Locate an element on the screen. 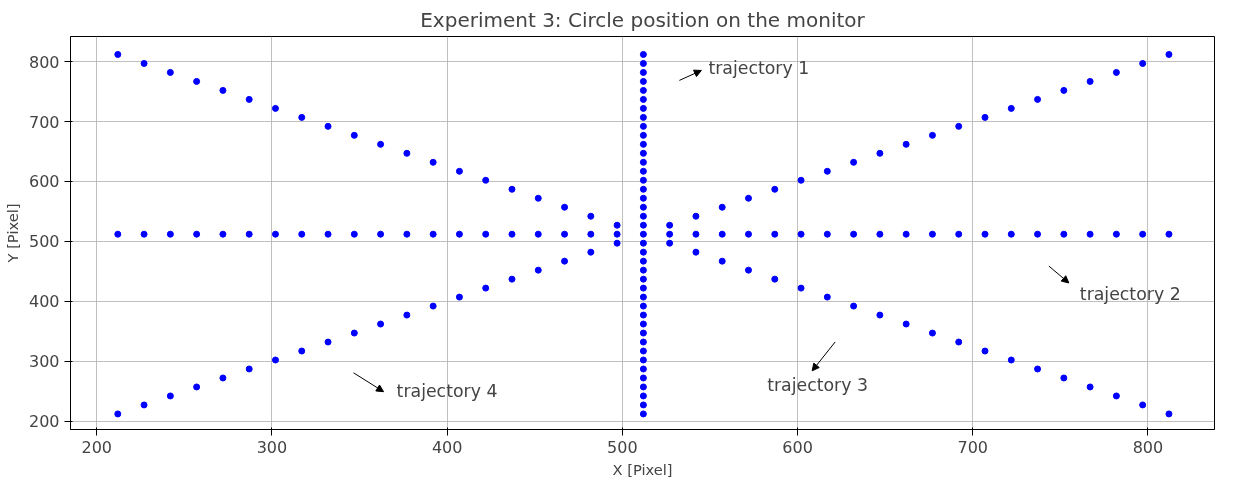 The width and height of the screenshot is (1234, 480). y-tick-label: 500 is located at coordinates (44, 242).